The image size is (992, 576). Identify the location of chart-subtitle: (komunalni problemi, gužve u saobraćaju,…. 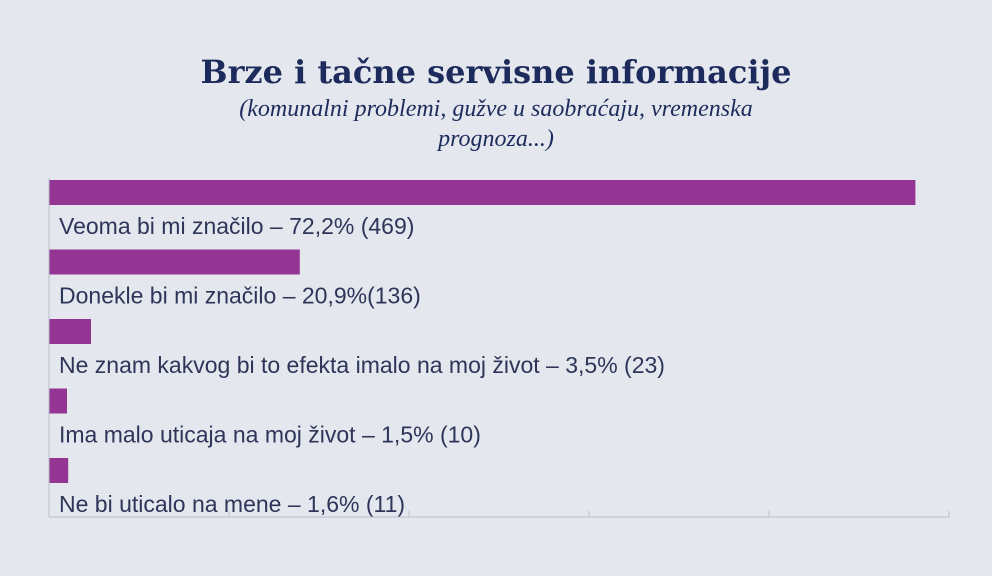
(496, 124).